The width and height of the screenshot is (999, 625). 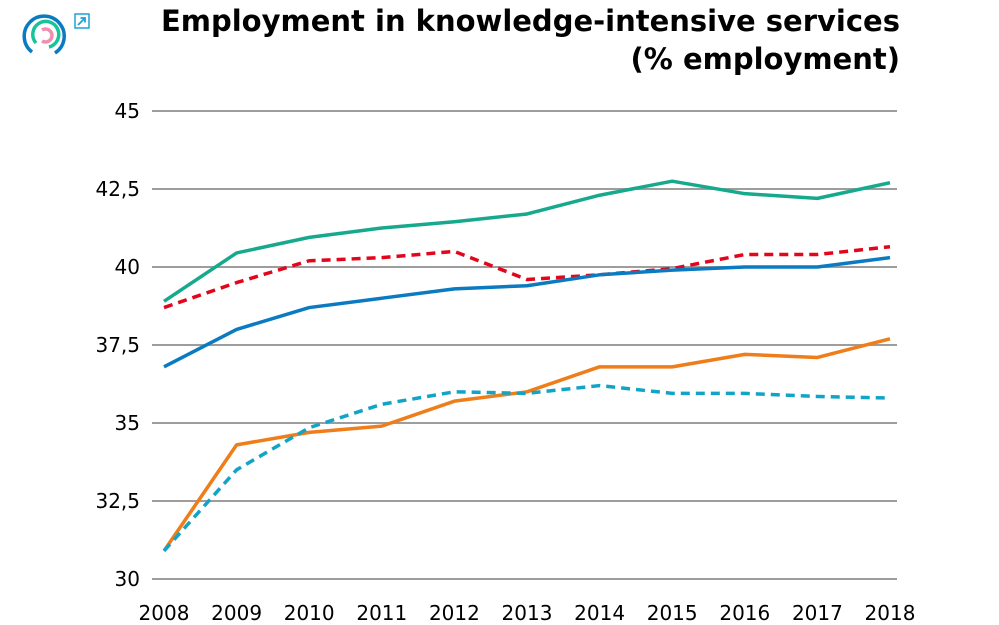 What do you see at coordinates (527, 613) in the screenshot?
I see `x-tick-label: 2013` at bounding box center [527, 613].